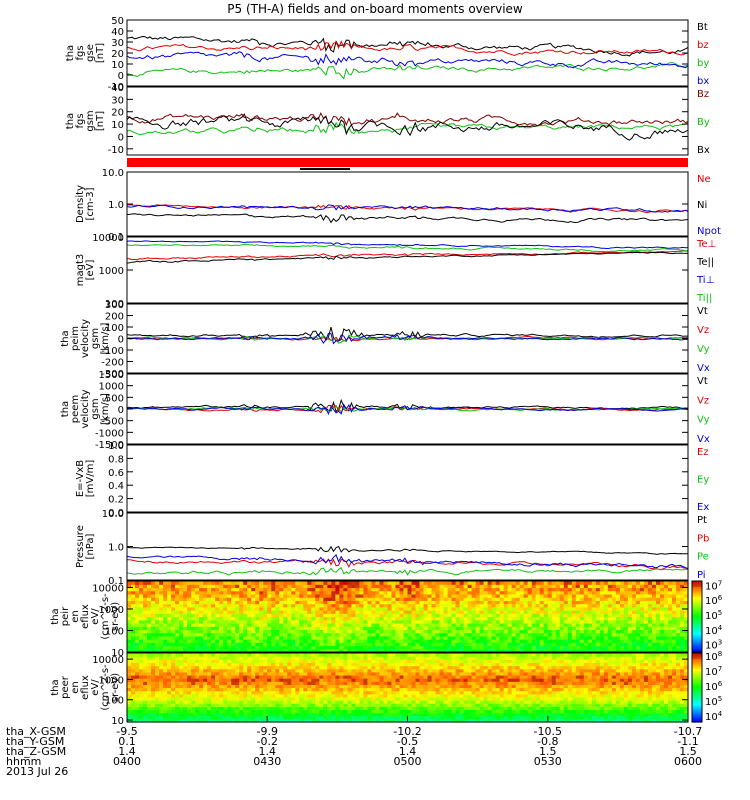  What do you see at coordinates (714, 630) in the screenshot?
I see `colorbar-label: 10⁴` at bounding box center [714, 630].